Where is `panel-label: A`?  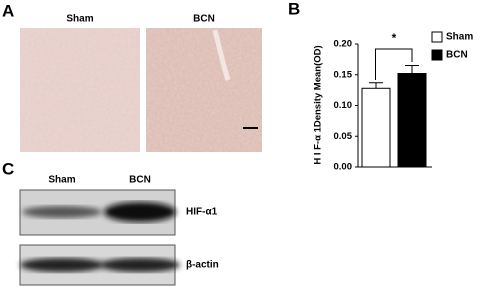
panel-label: A is located at coordinates (8, 10).